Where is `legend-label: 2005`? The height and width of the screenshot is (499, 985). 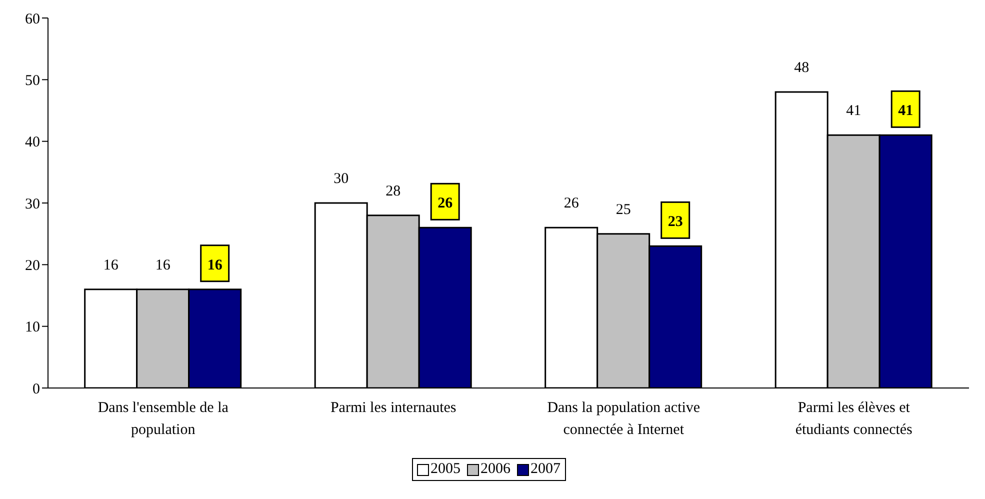 legend-label: 2005 is located at coordinates (445, 469).